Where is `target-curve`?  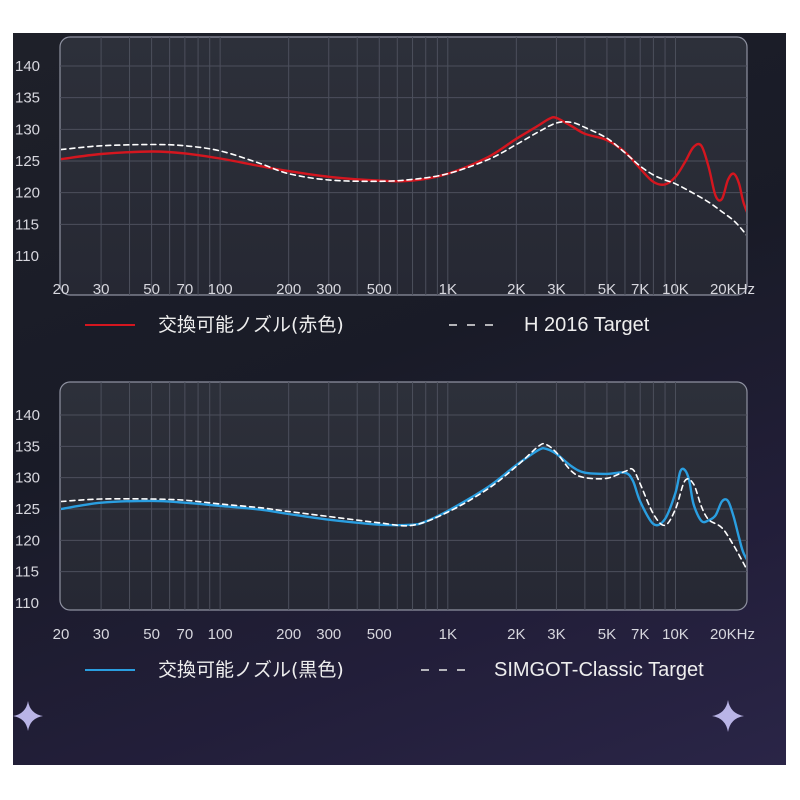 target-curve is located at coordinates (403, 188).